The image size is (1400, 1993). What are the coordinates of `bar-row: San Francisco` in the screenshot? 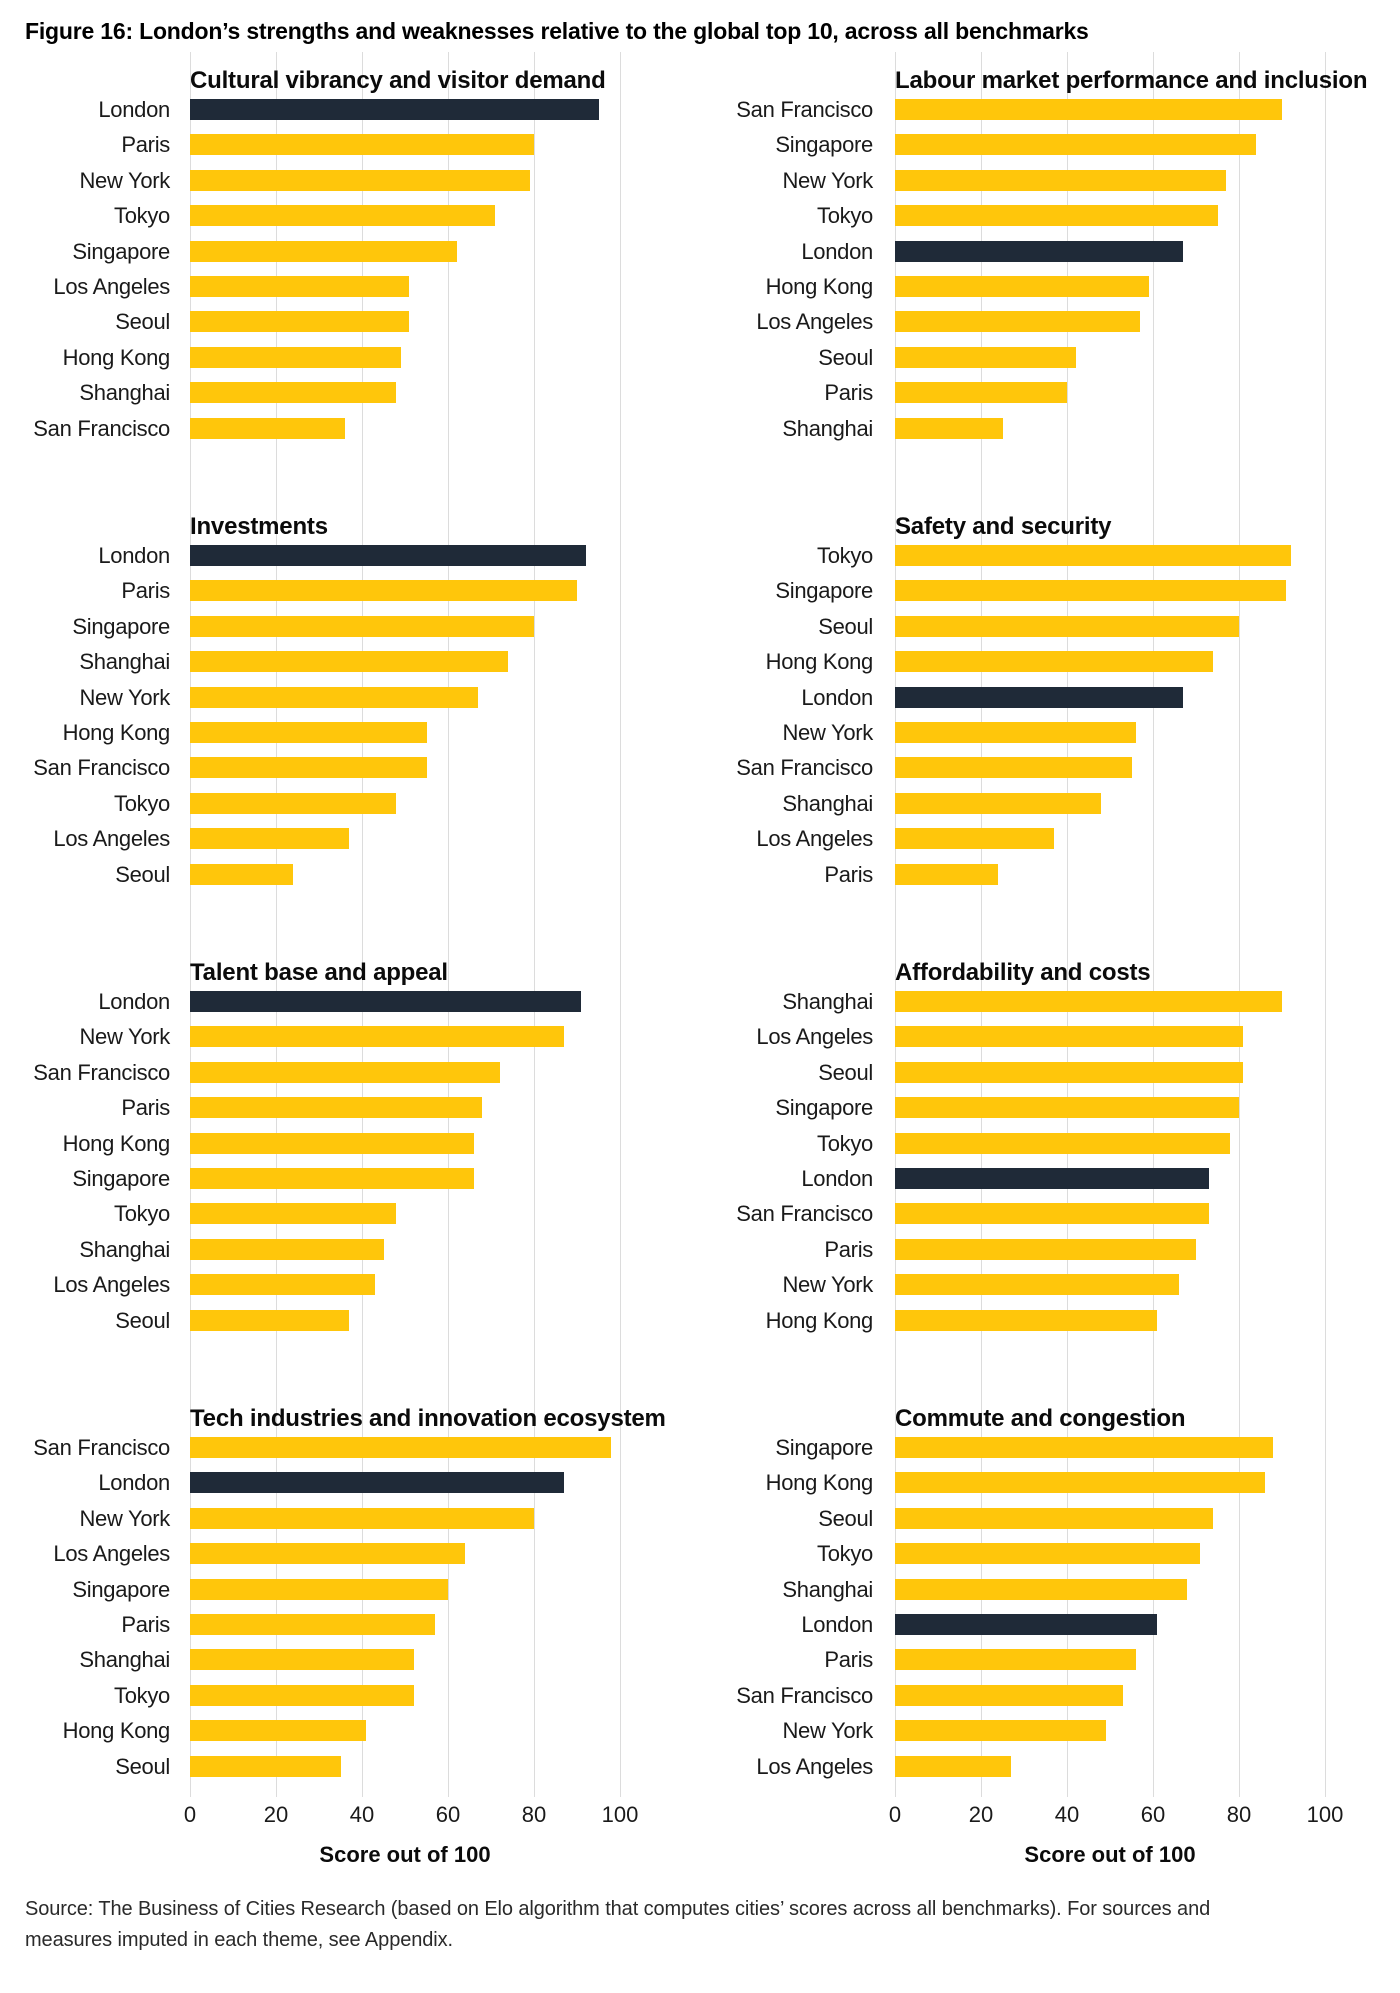 It's located at (365, 1454).